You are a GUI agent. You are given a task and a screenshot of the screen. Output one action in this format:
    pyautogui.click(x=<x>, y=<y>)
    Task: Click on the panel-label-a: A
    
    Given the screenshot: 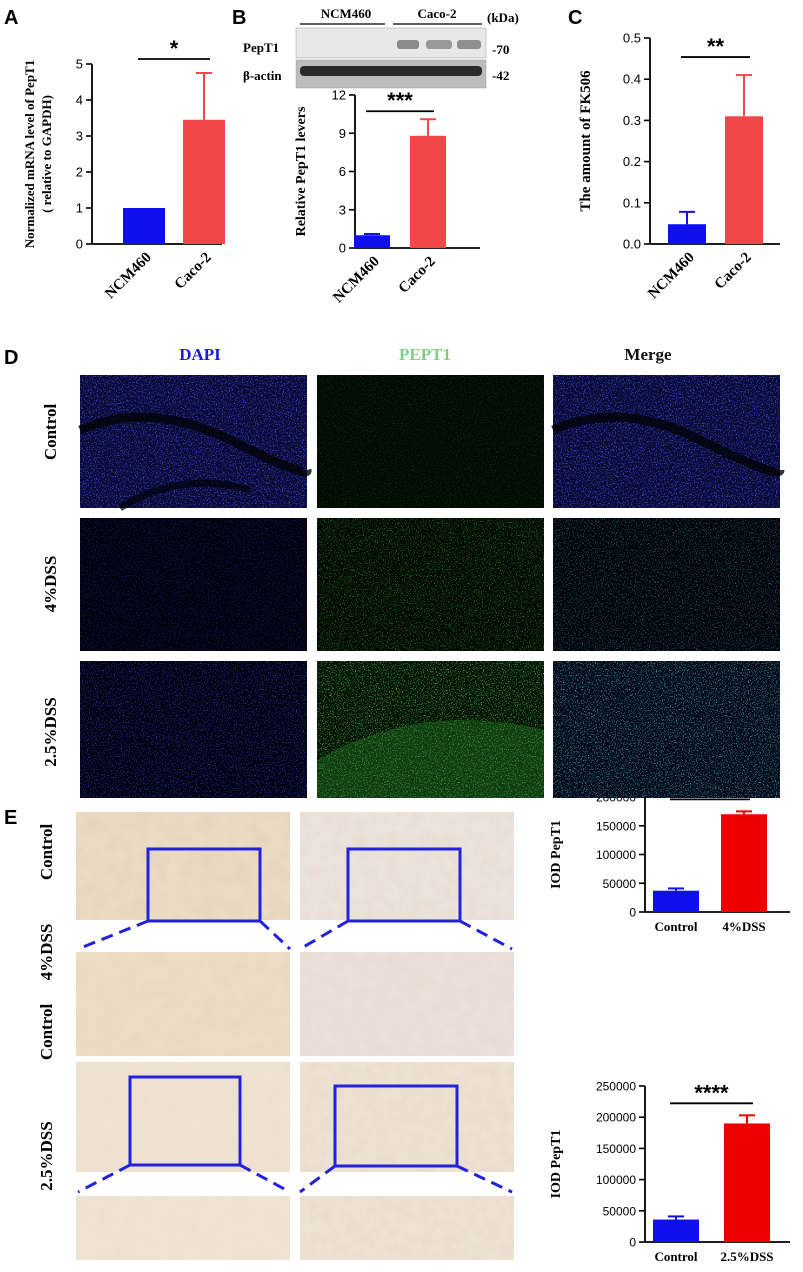 What is the action you would take?
    pyautogui.click(x=11, y=18)
    